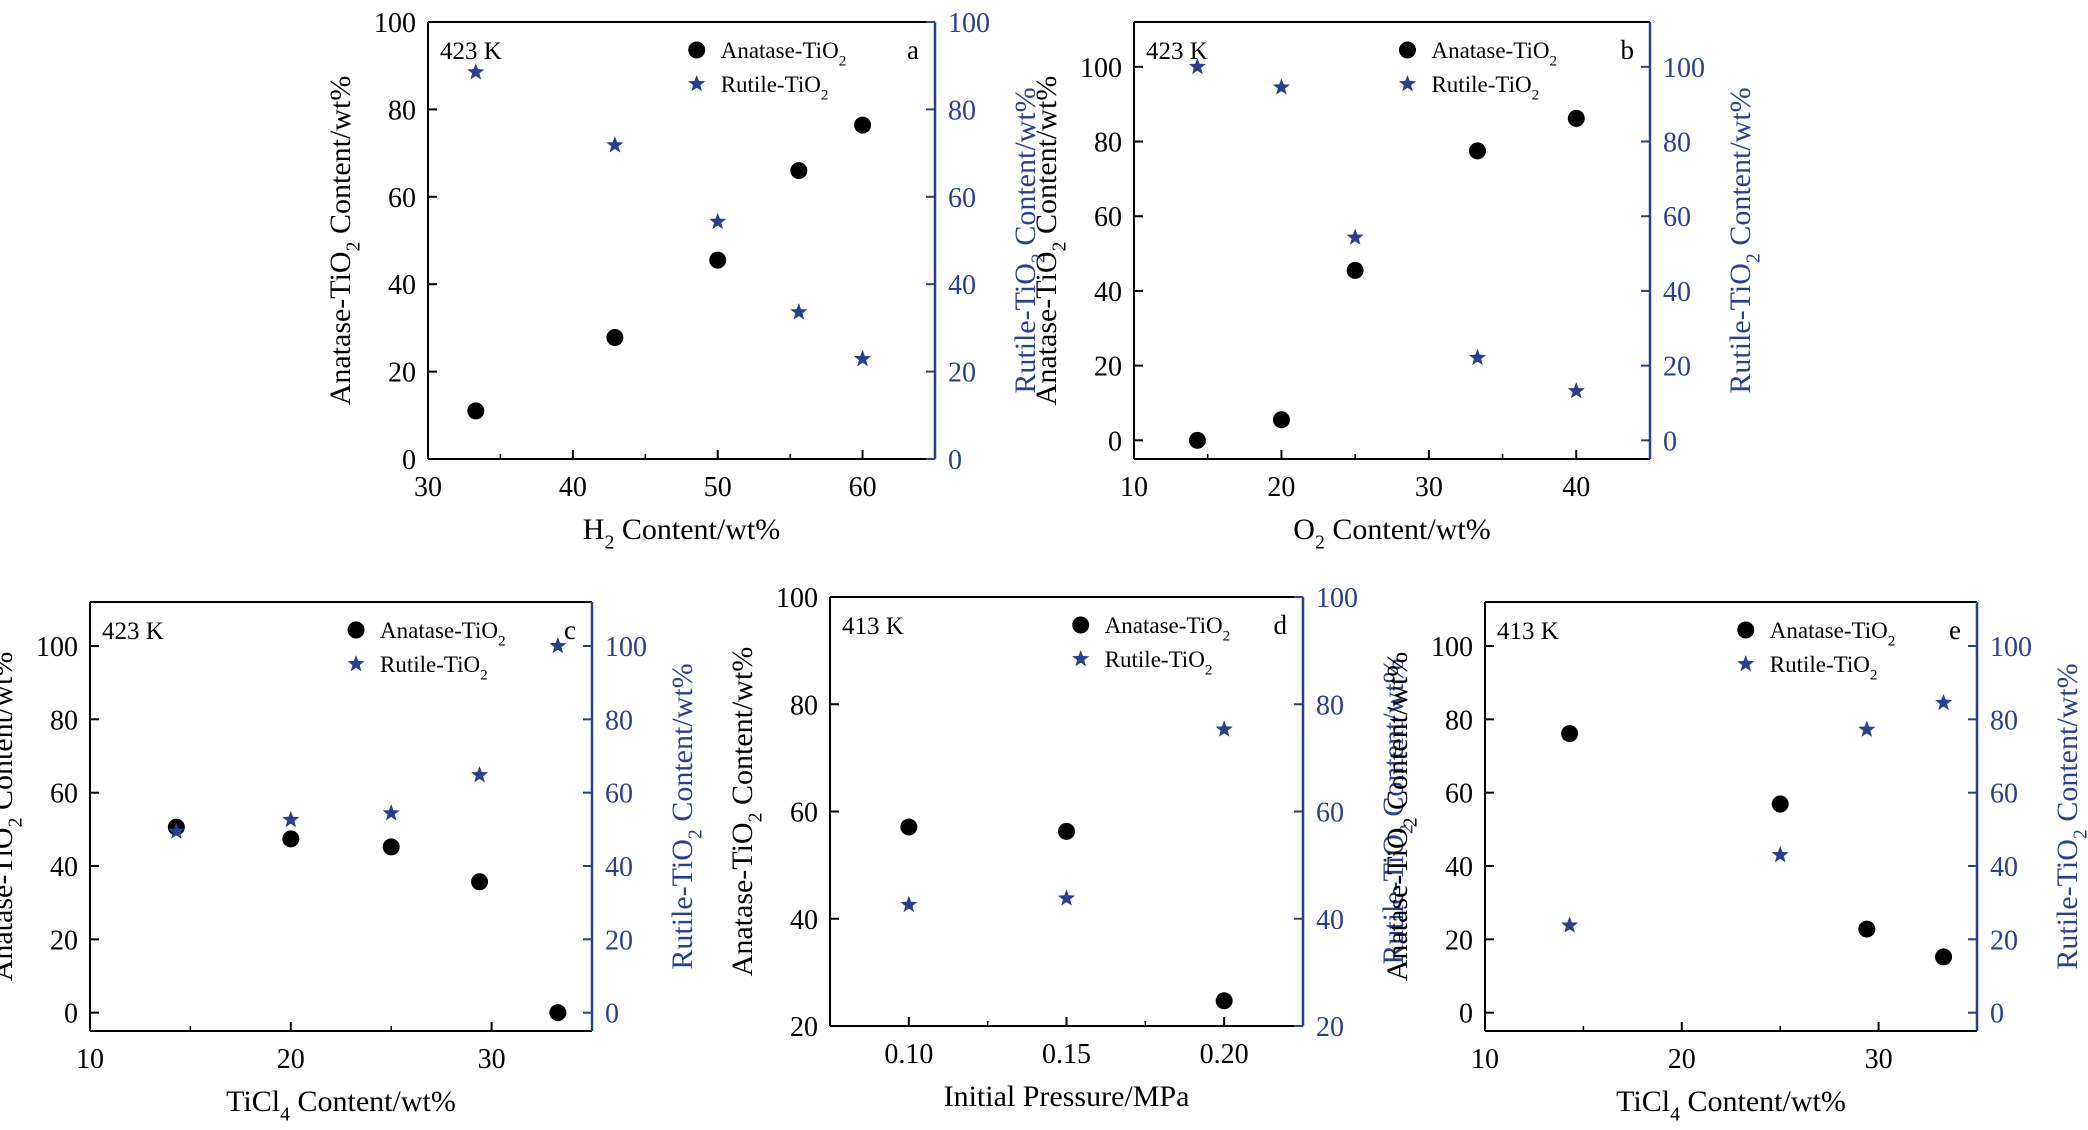 This screenshot has width=2088, height=1130. What do you see at coordinates (1281, 625) in the screenshot?
I see `panel-letter: d` at bounding box center [1281, 625].